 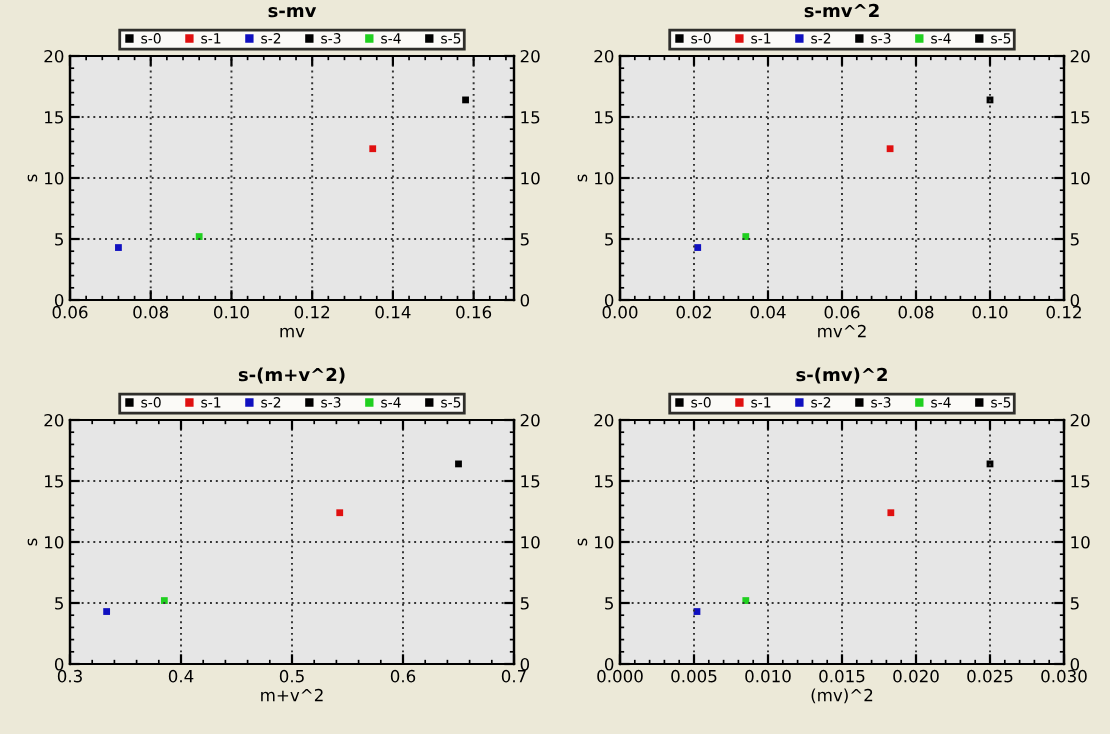 What do you see at coordinates (990, 676) in the screenshot?
I see `x-tick-label: 0.025` at bounding box center [990, 676].